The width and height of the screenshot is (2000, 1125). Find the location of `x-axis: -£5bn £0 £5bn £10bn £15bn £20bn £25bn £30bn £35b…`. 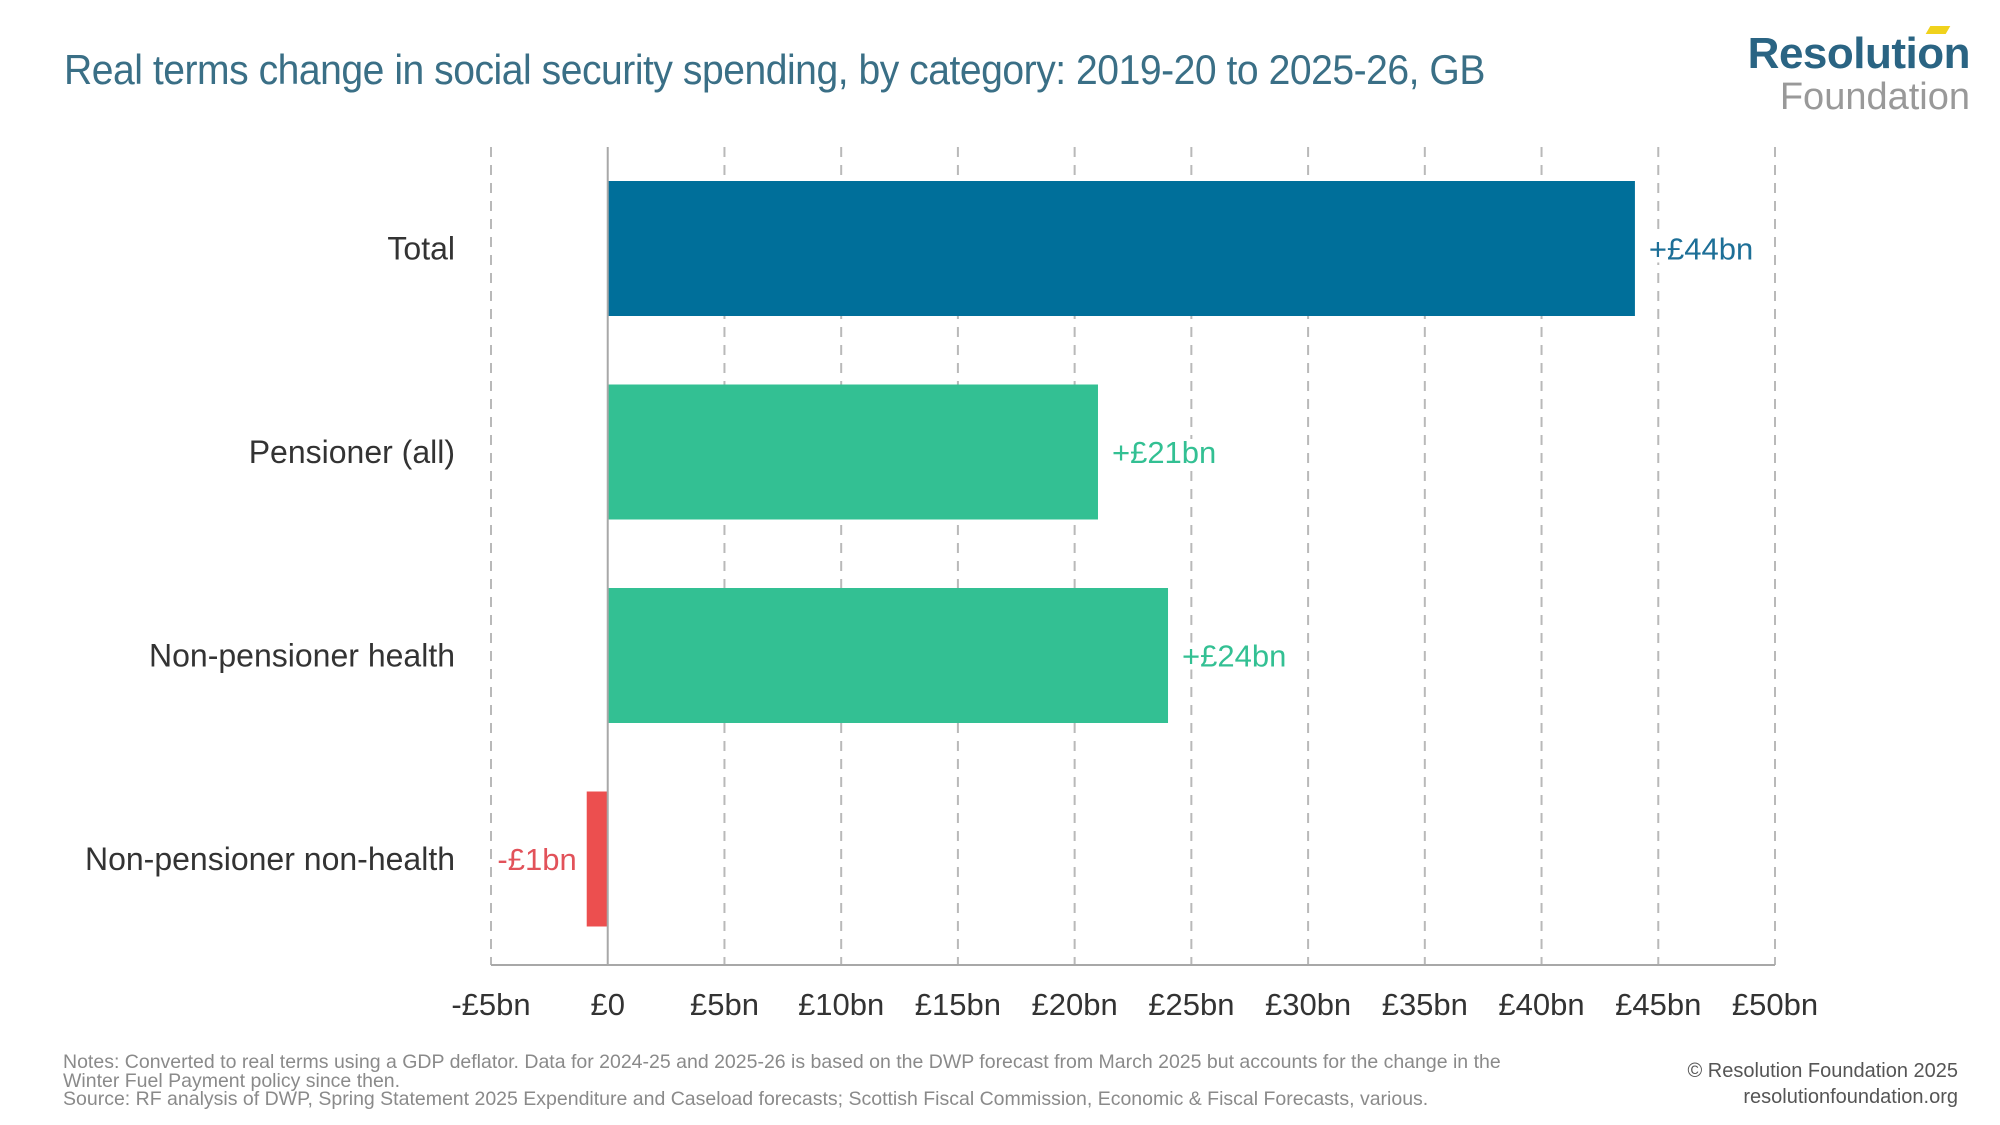

x-axis: -£5bn £0 £5bn £10bn £15bn £20bn £25bn £30bn £35b… is located at coordinates (1134, 993).